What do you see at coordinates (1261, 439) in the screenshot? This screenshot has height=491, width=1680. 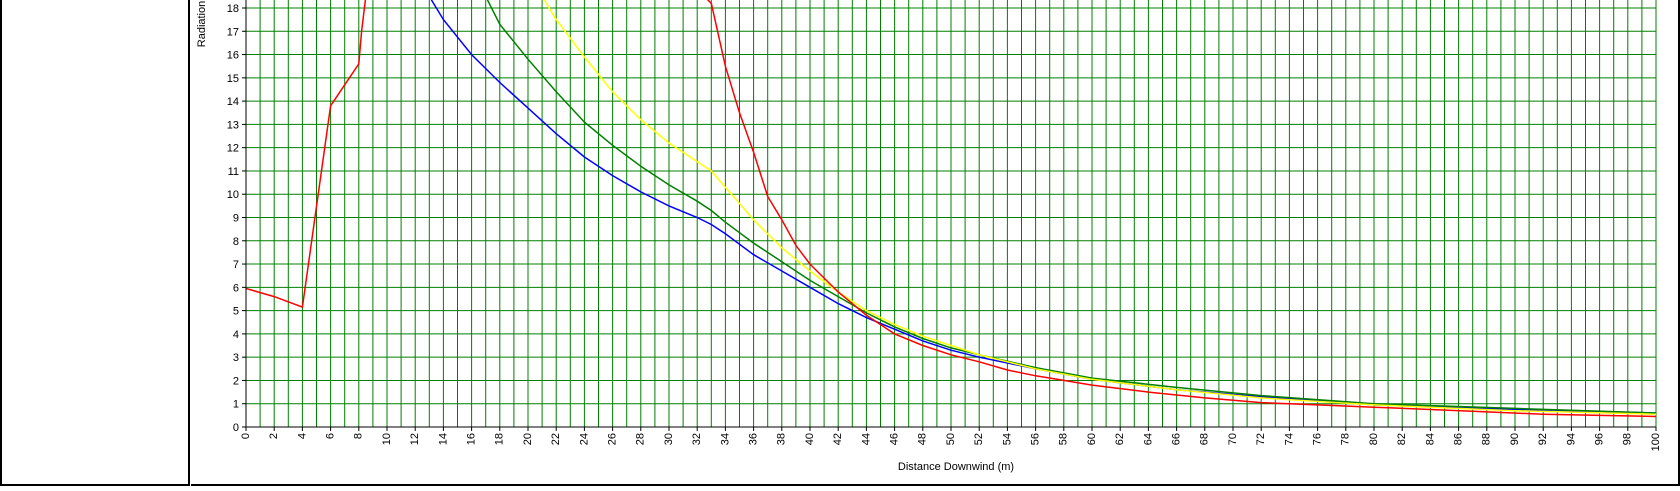 I see `x-tick-label: 72` at bounding box center [1261, 439].